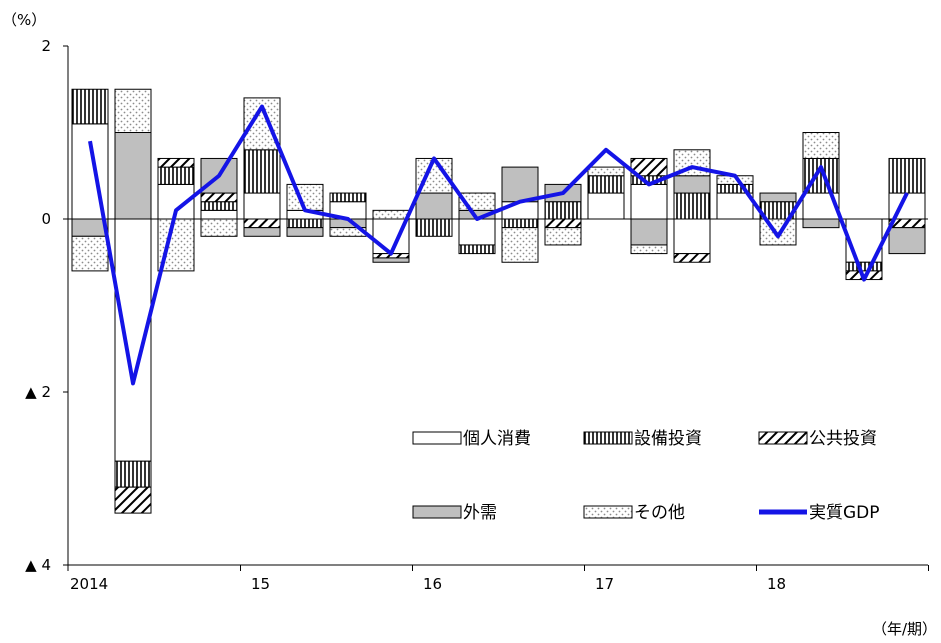 The width and height of the screenshot is (941, 643). I want to click on y-tick-label: 0, so click(46, 219).